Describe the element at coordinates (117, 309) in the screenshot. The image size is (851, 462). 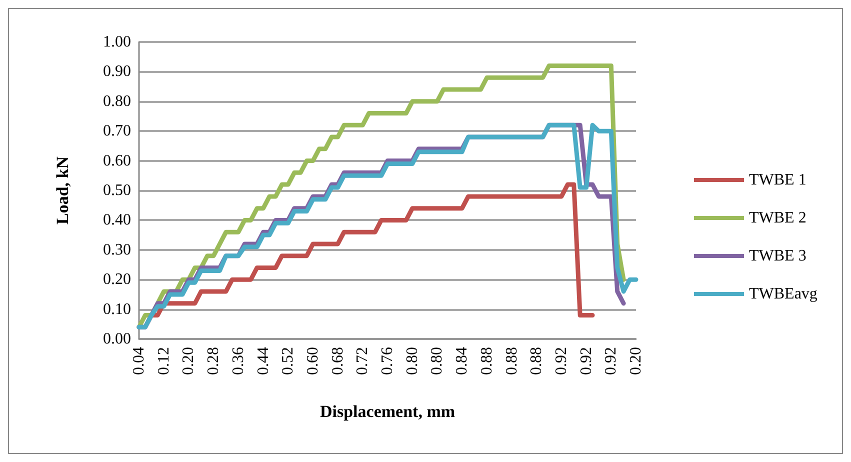
I see `y-tick-label: 0.10` at that location.